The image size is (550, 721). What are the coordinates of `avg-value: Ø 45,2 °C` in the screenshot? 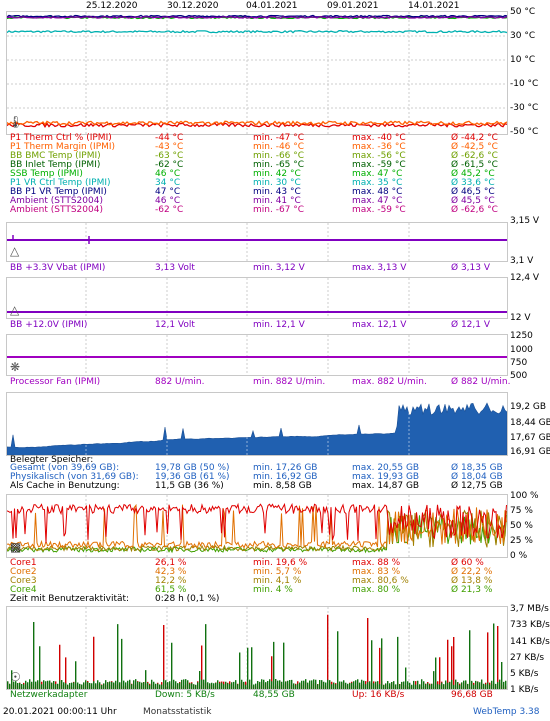 It's located at (473, 174).